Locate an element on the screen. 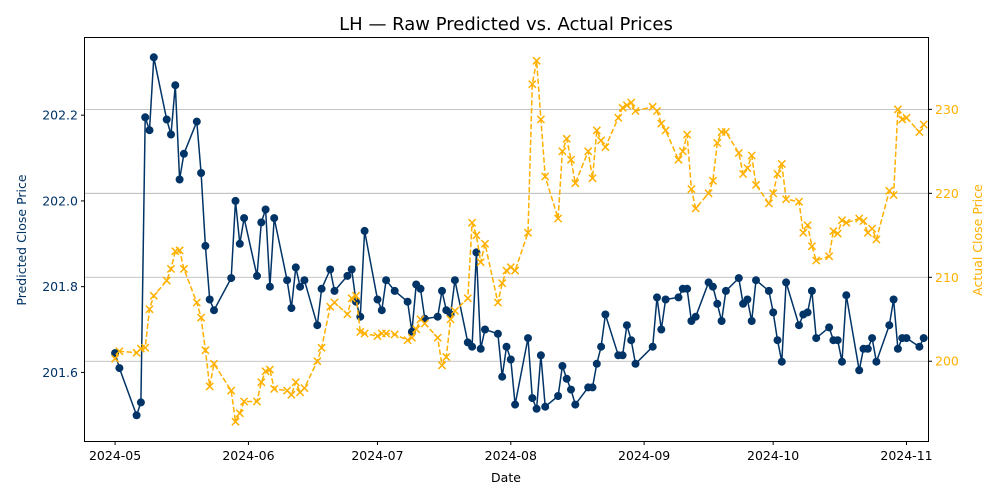 This screenshot has height=500, width=1000. y-left-tick-label: 202.0 is located at coordinates (60, 200).